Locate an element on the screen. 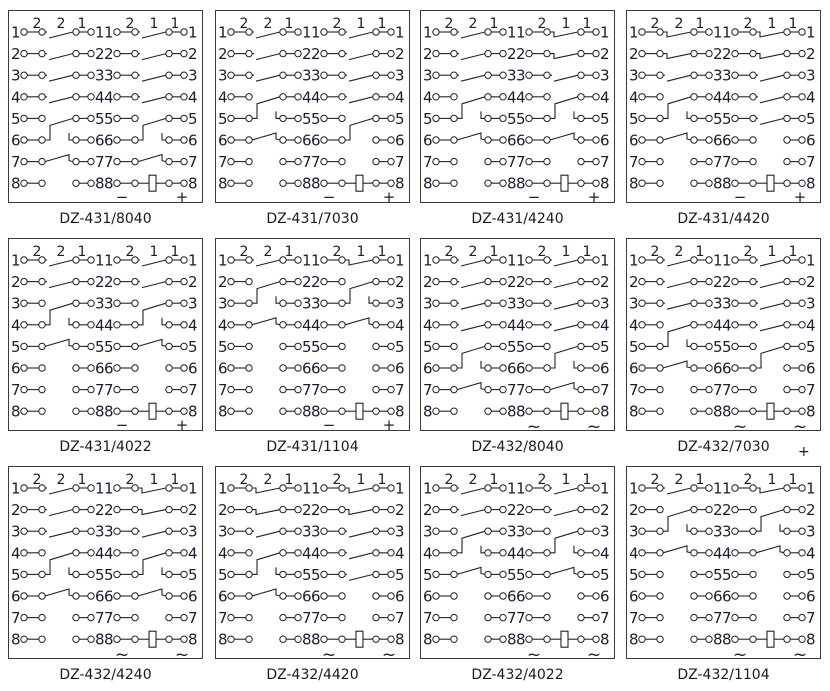 This screenshot has width=830, height=691. model-label: DZ-431/8040 is located at coordinates (105, 219).